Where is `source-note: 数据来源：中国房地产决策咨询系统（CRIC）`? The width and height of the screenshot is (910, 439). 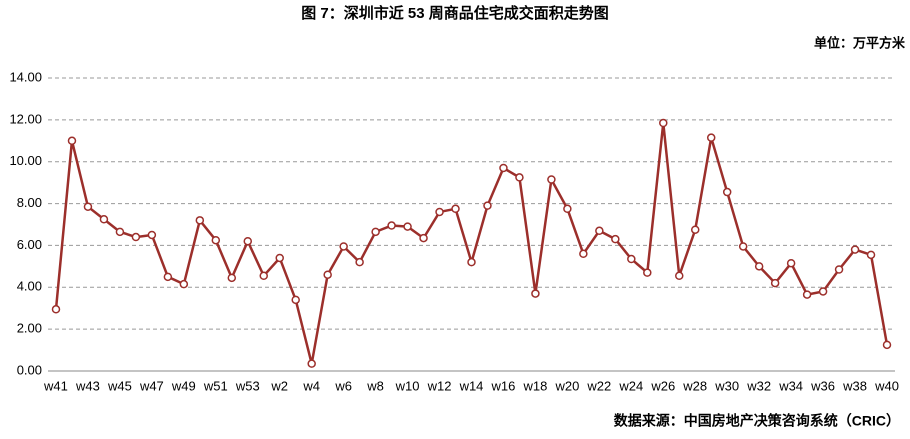 source-note: 数据来源：中国房地产决策咨询系统（CRIC） is located at coordinates (757, 421).